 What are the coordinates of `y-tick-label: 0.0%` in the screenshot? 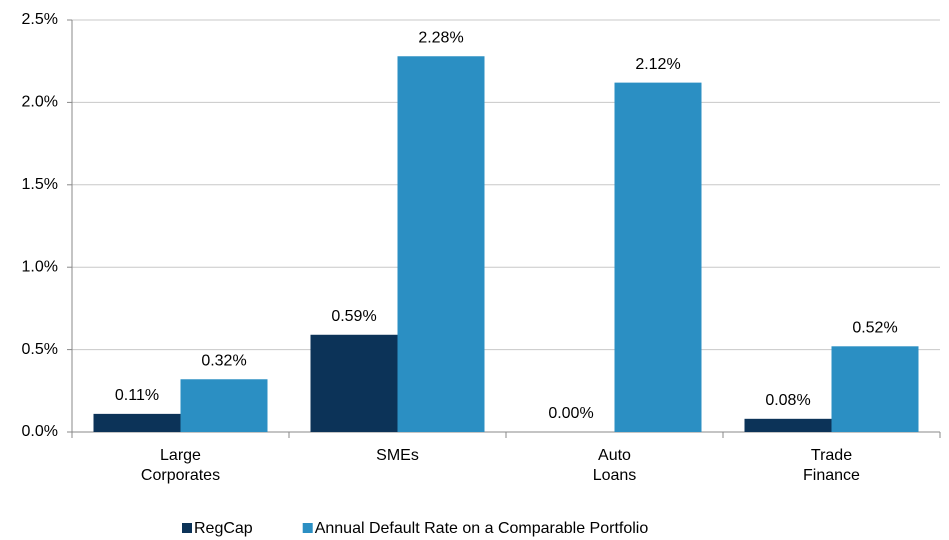 It's located at (40, 431).